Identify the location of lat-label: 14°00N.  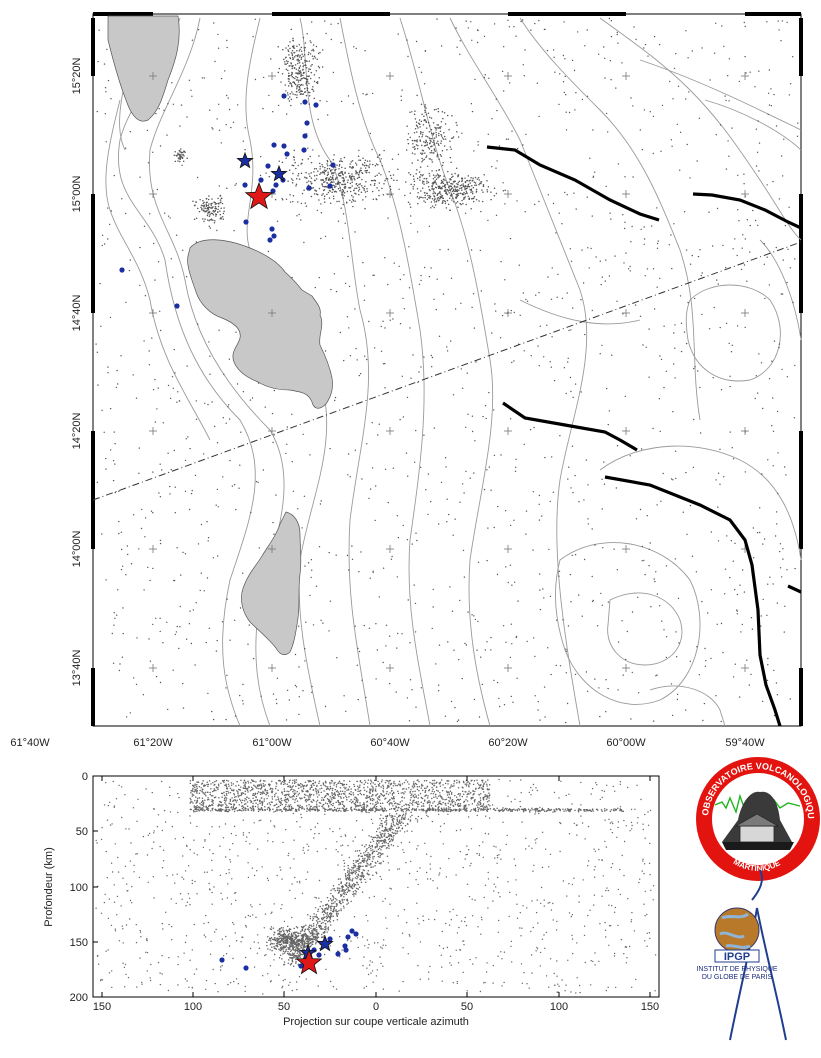
(77, 549).